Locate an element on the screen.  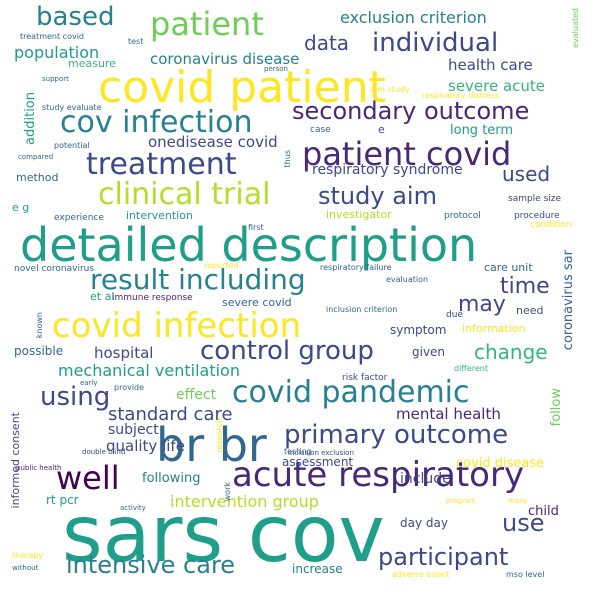
word-covid-pandemic: covid pandemic is located at coordinates (351, 392).